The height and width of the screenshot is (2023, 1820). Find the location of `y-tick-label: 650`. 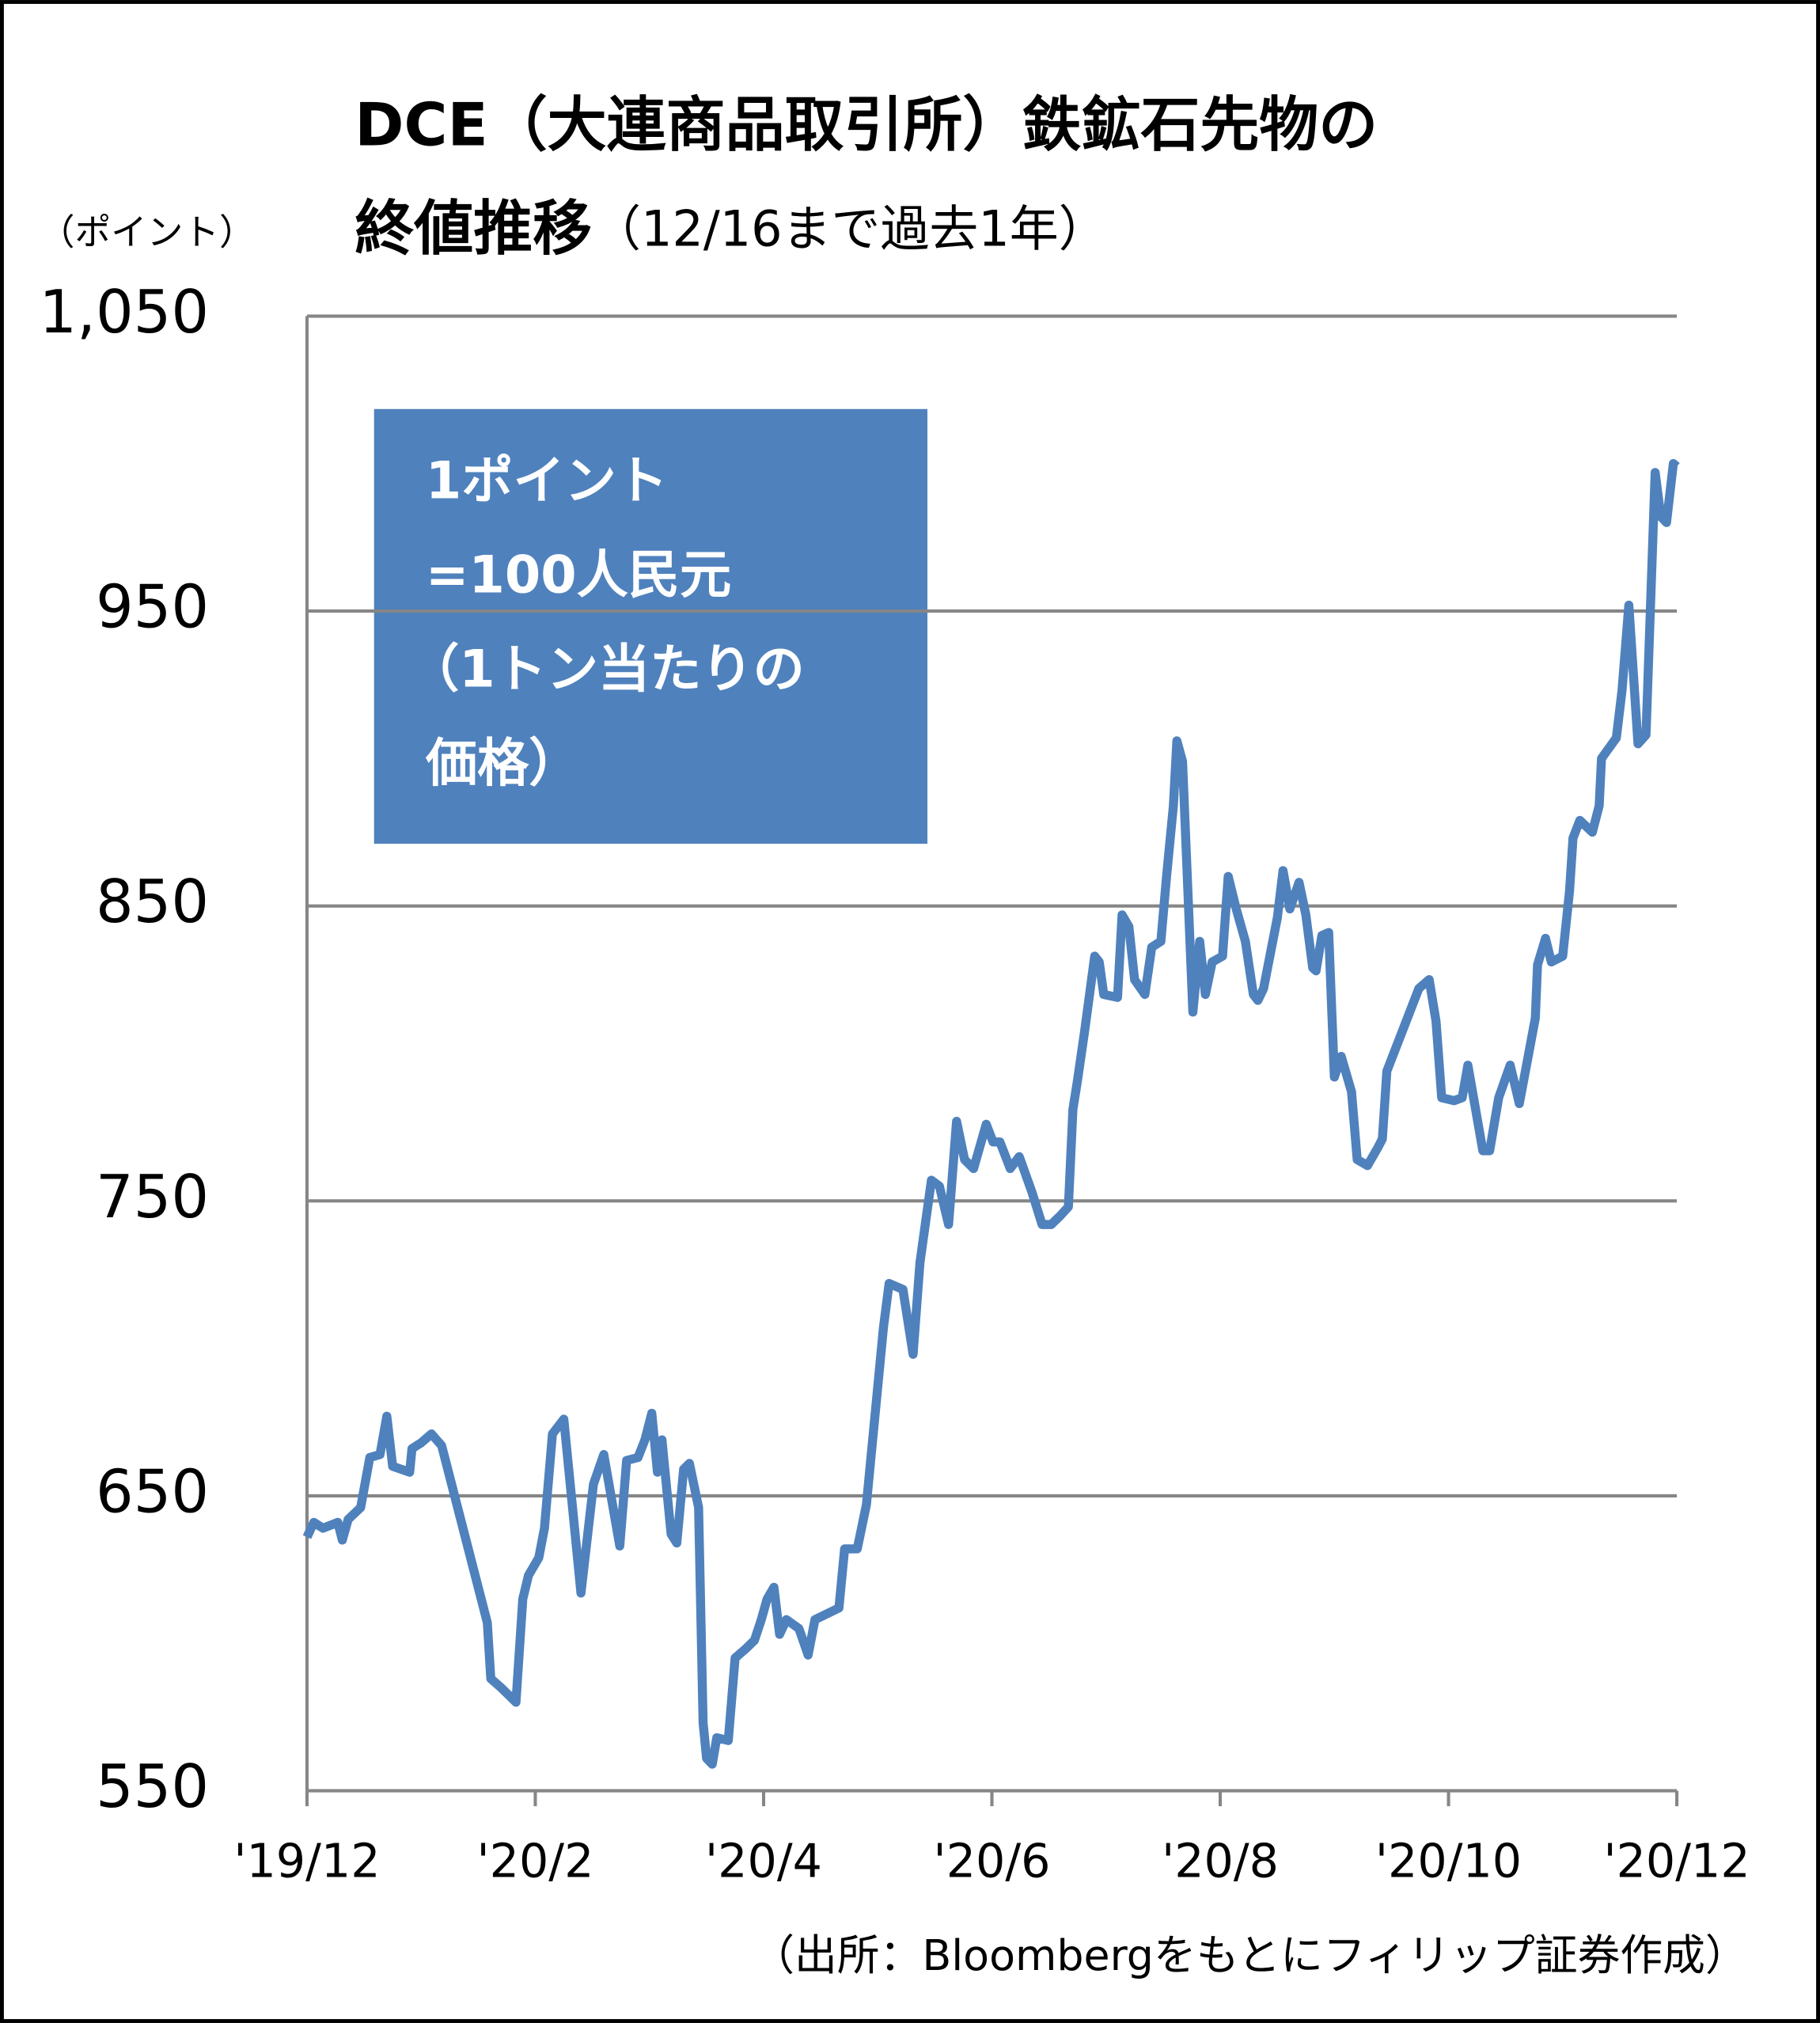

y-tick-label: 650 is located at coordinates (152, 1491).